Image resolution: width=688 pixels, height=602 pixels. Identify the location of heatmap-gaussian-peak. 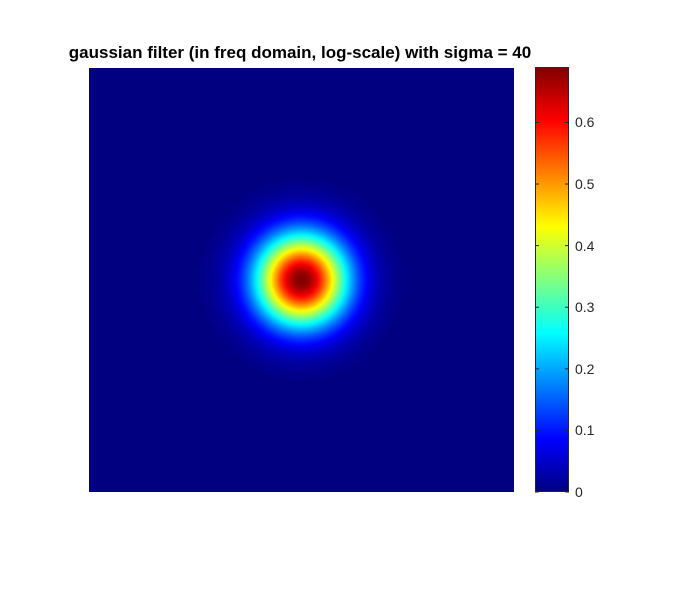
(301, 280).